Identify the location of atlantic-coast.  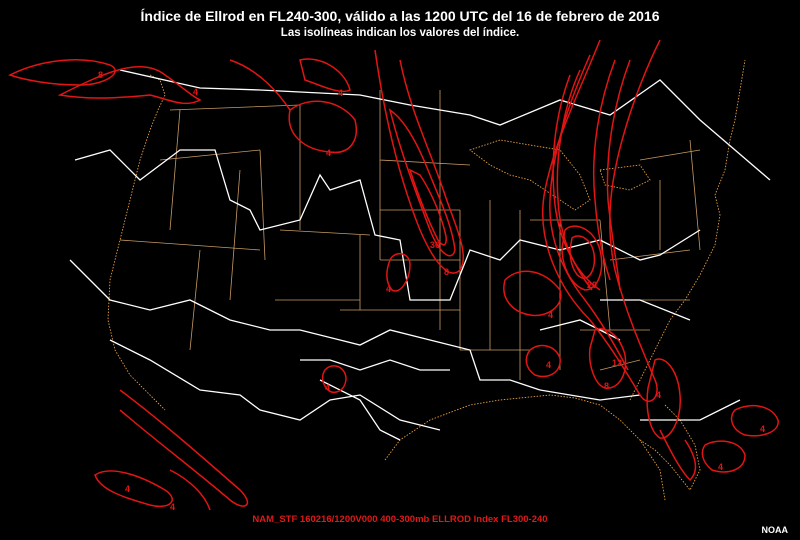
(687, 230).